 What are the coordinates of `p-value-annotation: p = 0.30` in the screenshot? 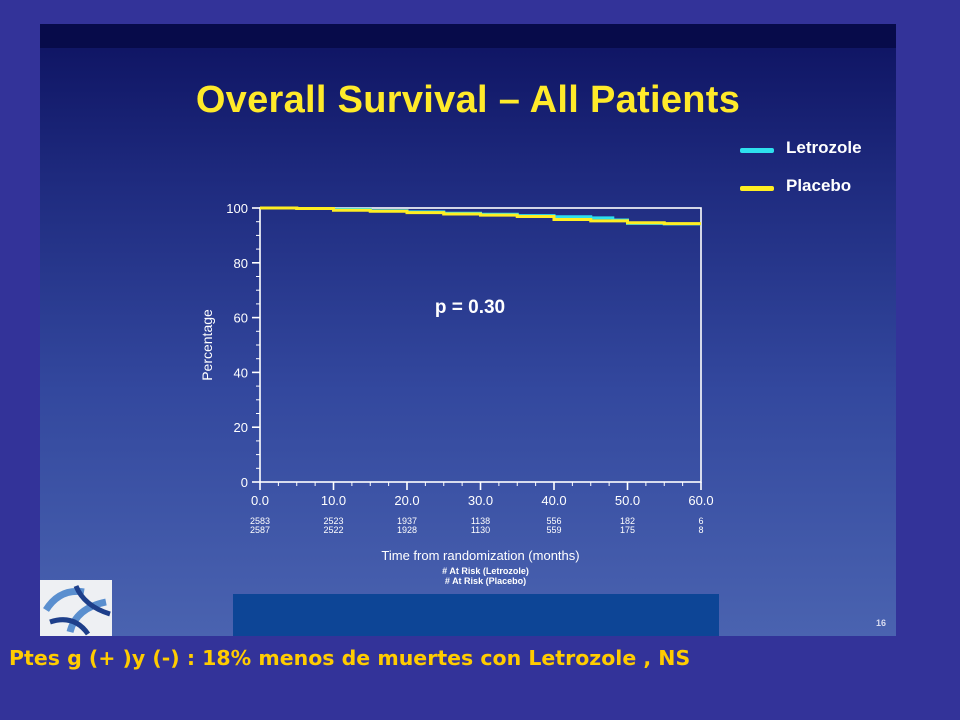 It's located at (470, 307).